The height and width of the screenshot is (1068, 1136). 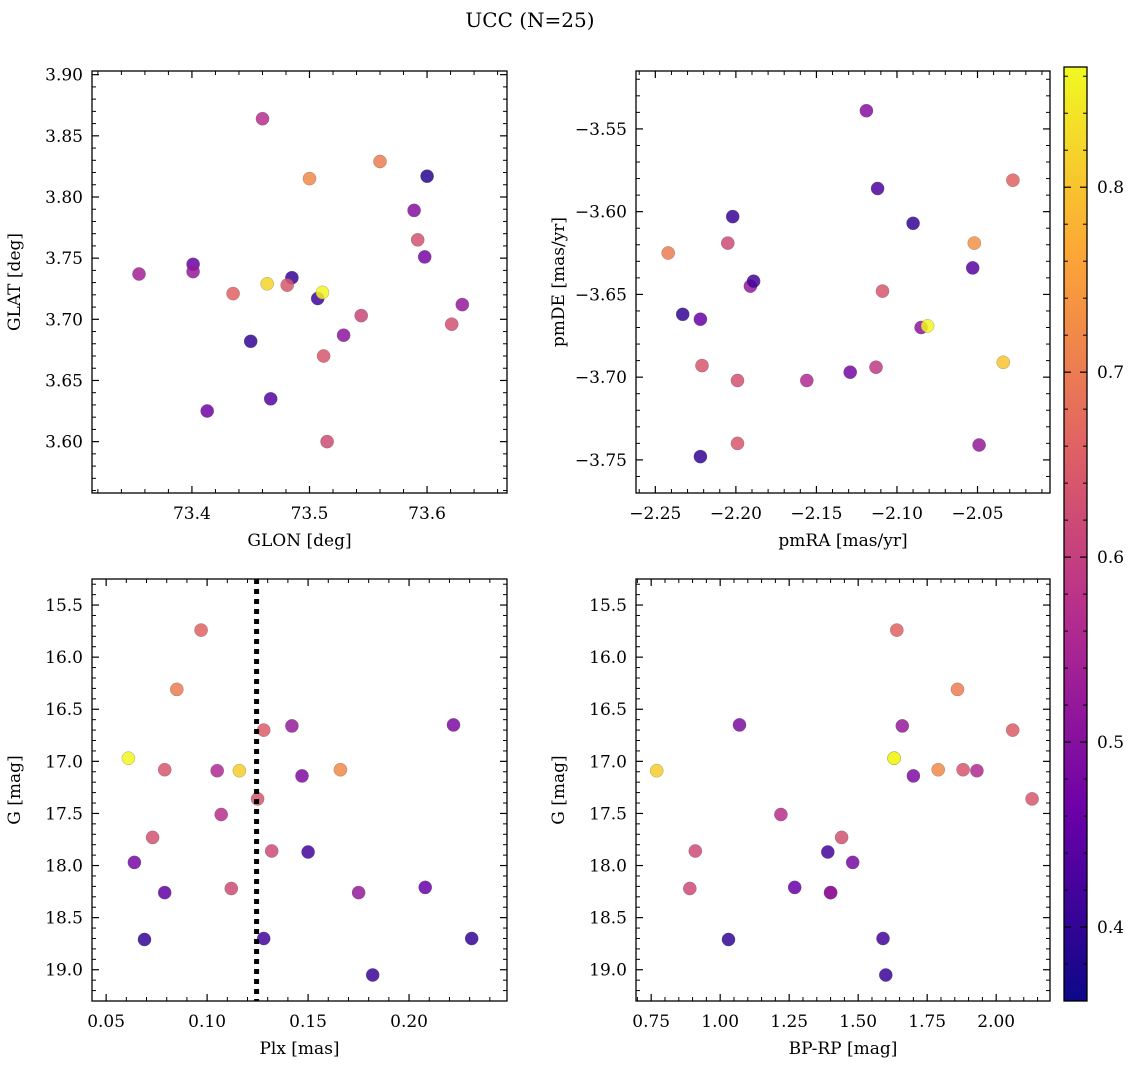 What do you see at coordinates (608, 710) in the screenshot?
I see `y-tick-label: 16.5` at bounding box center [608, 710].